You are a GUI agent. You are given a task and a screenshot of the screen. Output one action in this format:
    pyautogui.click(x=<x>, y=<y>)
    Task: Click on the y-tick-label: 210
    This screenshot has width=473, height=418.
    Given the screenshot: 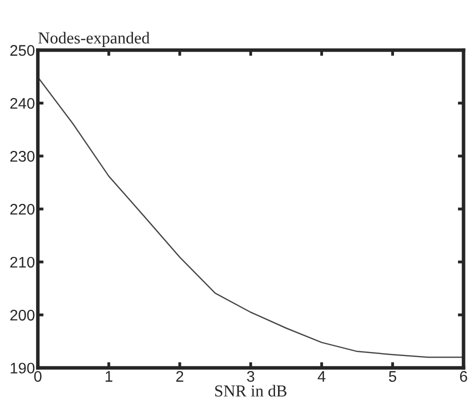 What is the action you would take?
    pyautogui.click(x=22, y=262)
    